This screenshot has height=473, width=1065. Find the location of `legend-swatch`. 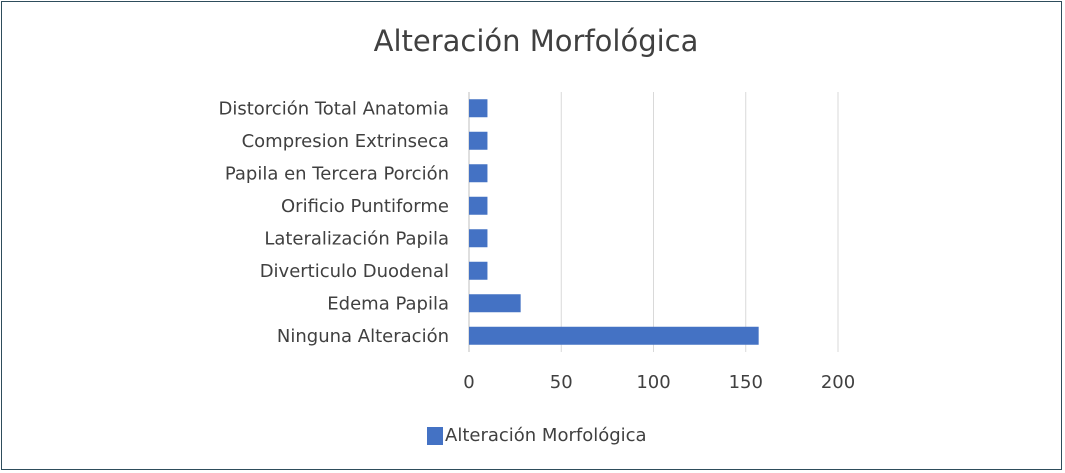

legend-swatch is located at coordinates (435, 436).